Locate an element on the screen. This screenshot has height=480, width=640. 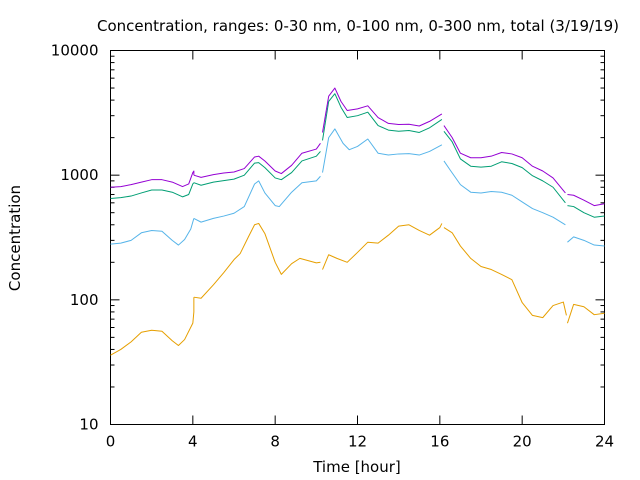
x-axis-label: Time [hour] is located at coordinates (356, 467).